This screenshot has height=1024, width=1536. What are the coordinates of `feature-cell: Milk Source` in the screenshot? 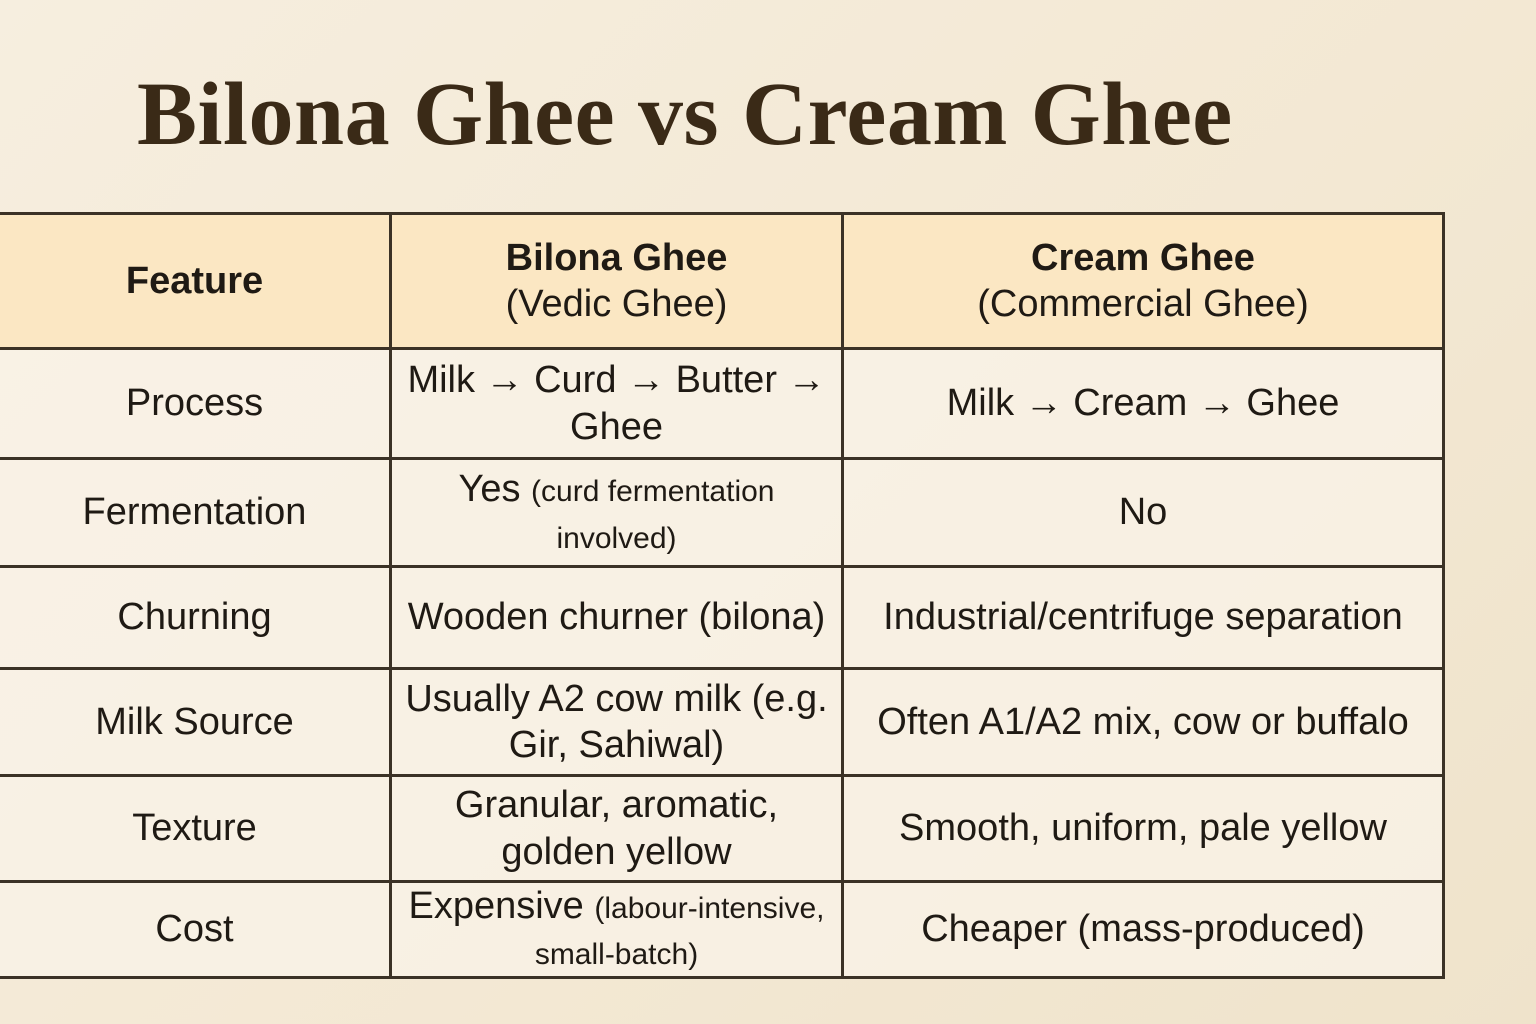 It's located at (196, 722).